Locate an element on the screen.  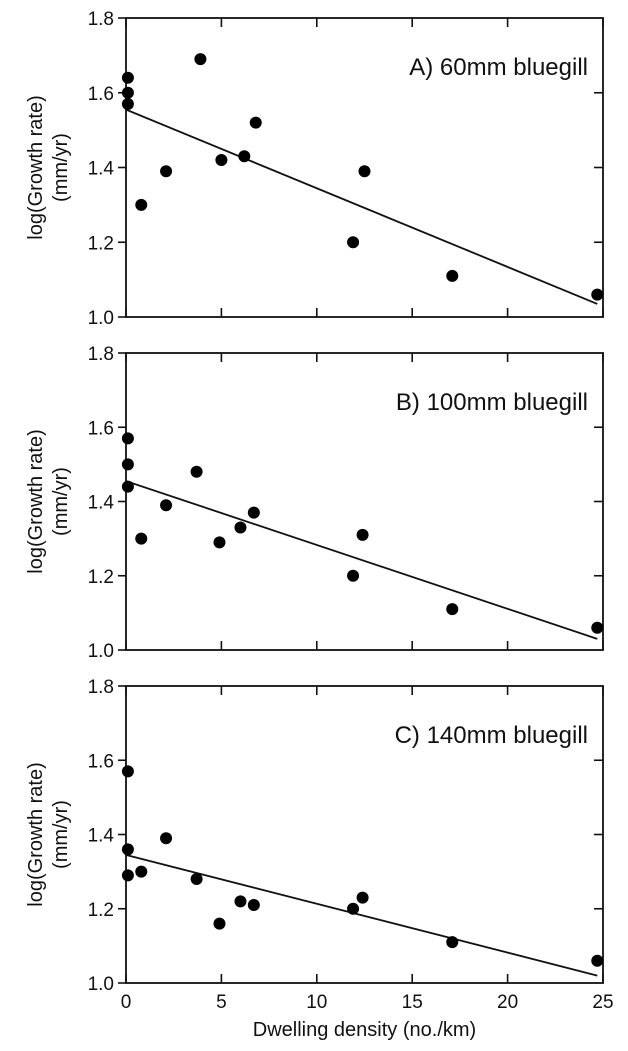
panel-c-ylabel-line1: log(Growth rate) is located at coordinates (36, 834).